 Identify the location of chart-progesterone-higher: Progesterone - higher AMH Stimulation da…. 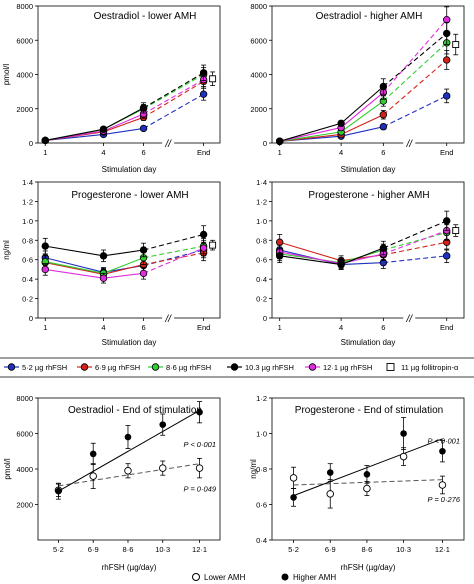
(360, 262).